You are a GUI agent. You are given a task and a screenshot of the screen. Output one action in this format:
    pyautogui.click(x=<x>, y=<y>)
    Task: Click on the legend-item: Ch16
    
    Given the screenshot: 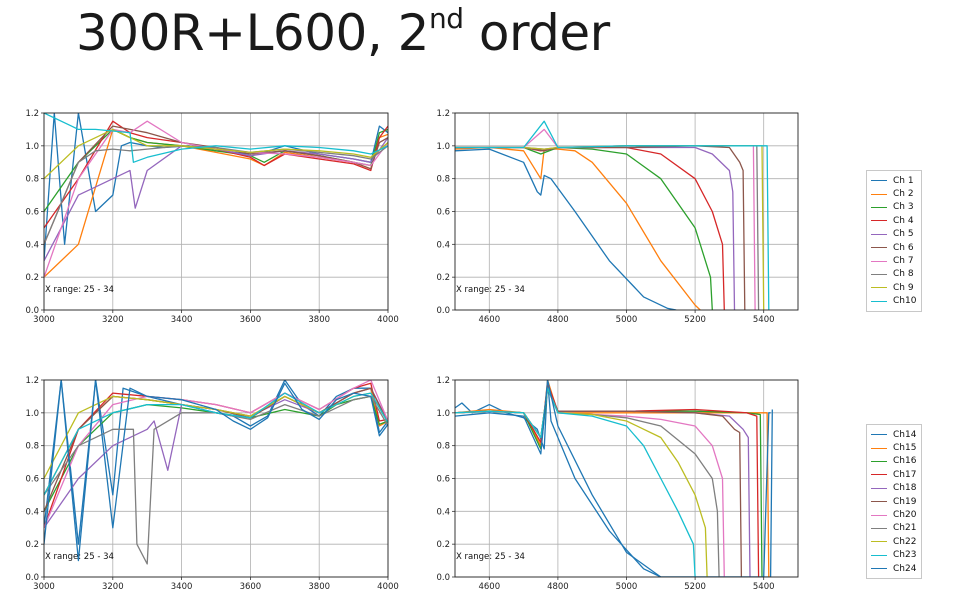 What is the action you would take?
    pyautogui.click(x=893, y=461)
    